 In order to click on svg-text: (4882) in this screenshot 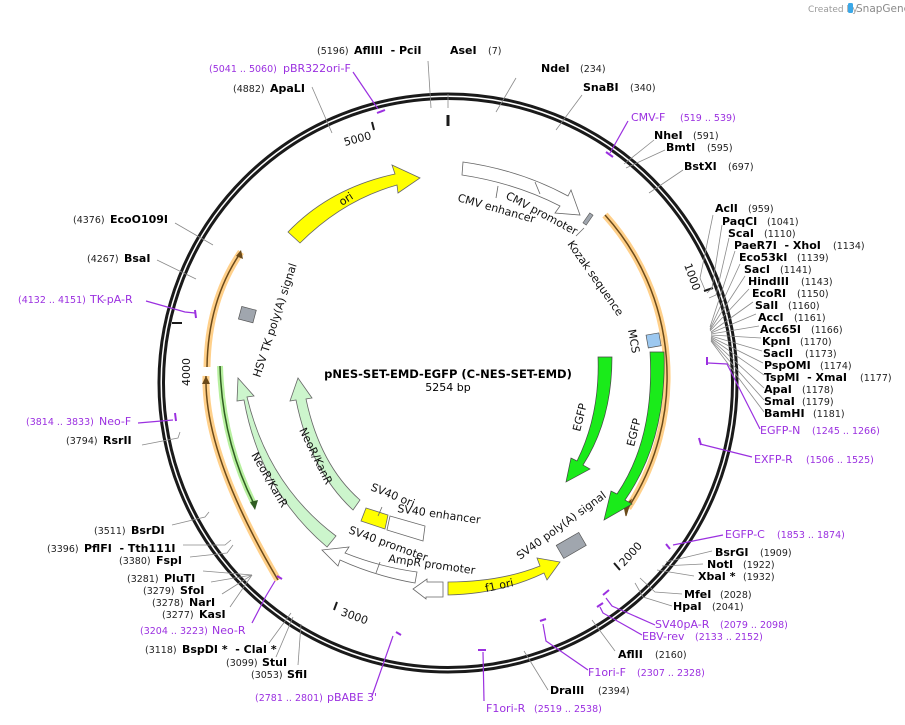, I will do `click(249, 89)`.